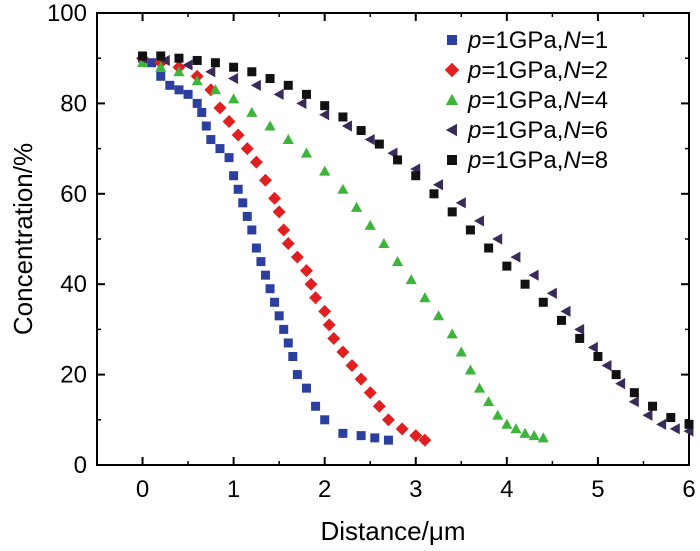 The height and width of the screenshot is (551, 700). Describe the element at coordinates (142, 489) in the screenshot. I see `x-tick-label: 0` at that location.